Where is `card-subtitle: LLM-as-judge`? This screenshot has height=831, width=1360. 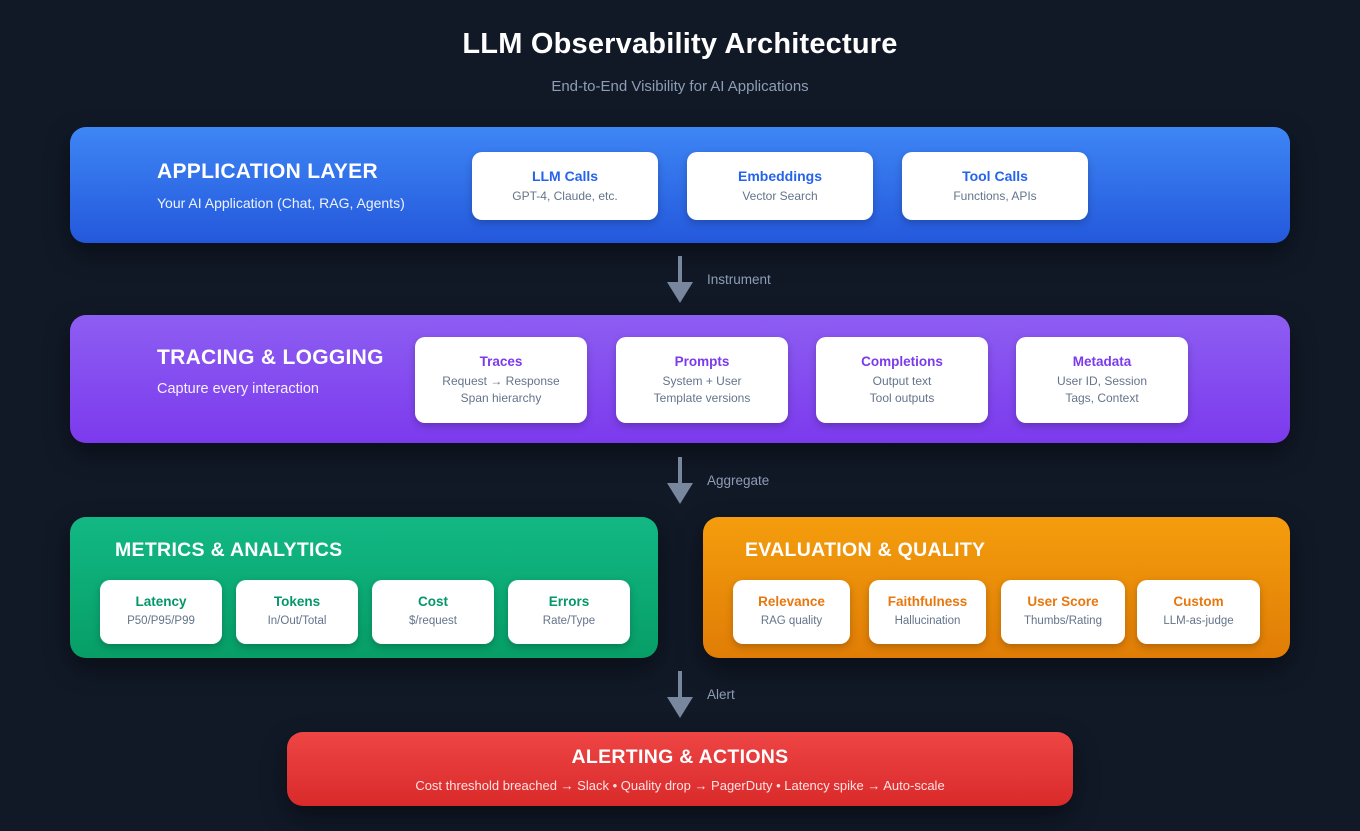
card-subtitle: LLM-as-judge is located at coordinates (1198, 621).